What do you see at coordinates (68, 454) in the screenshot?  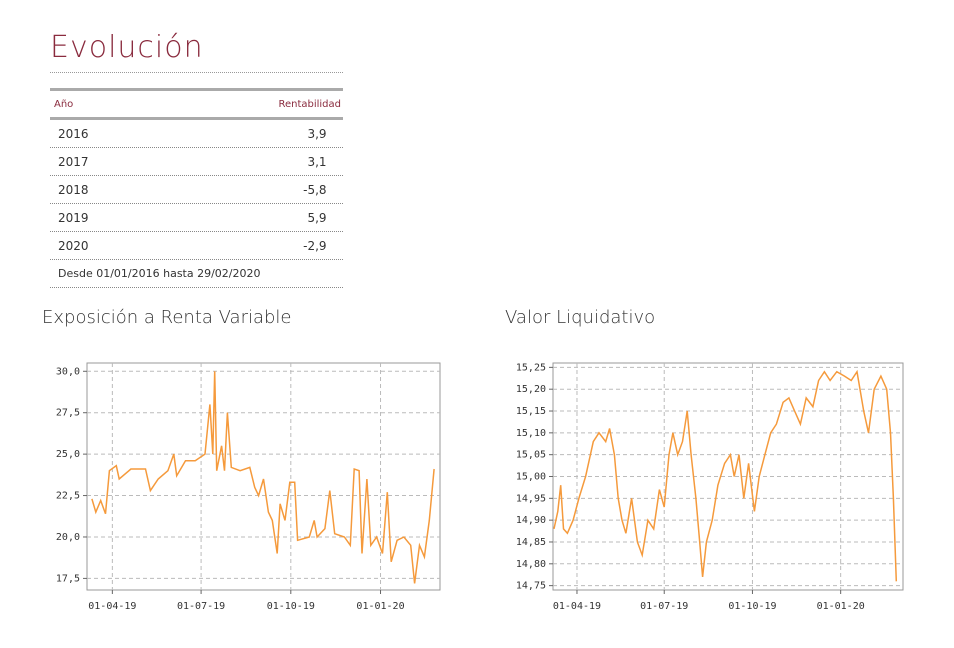 I see `y-tick-label: 25,0` at bounding box center [68, 454].